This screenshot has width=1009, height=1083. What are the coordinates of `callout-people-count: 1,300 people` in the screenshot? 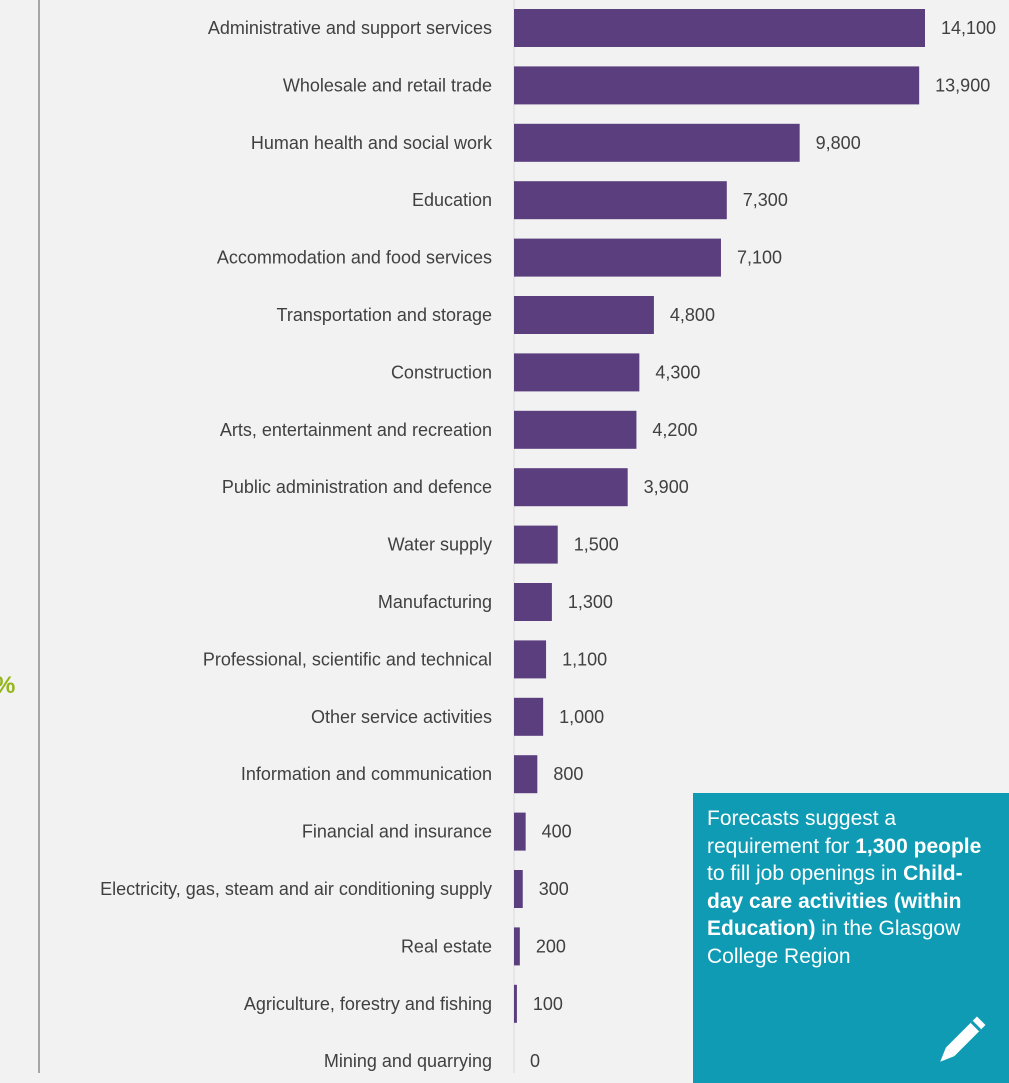 It's located at (918, 846).